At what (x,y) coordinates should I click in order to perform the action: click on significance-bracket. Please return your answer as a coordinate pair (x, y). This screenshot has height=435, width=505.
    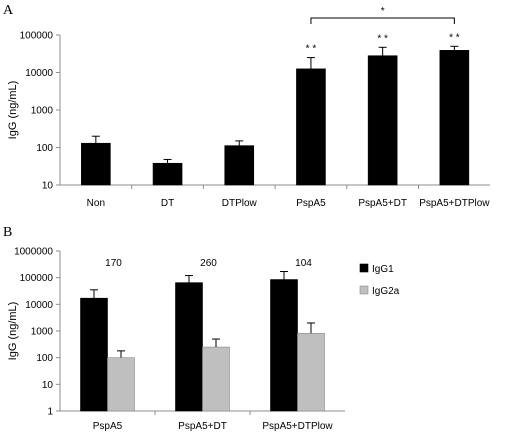
    Looking at the image, I should click on (382, 20).